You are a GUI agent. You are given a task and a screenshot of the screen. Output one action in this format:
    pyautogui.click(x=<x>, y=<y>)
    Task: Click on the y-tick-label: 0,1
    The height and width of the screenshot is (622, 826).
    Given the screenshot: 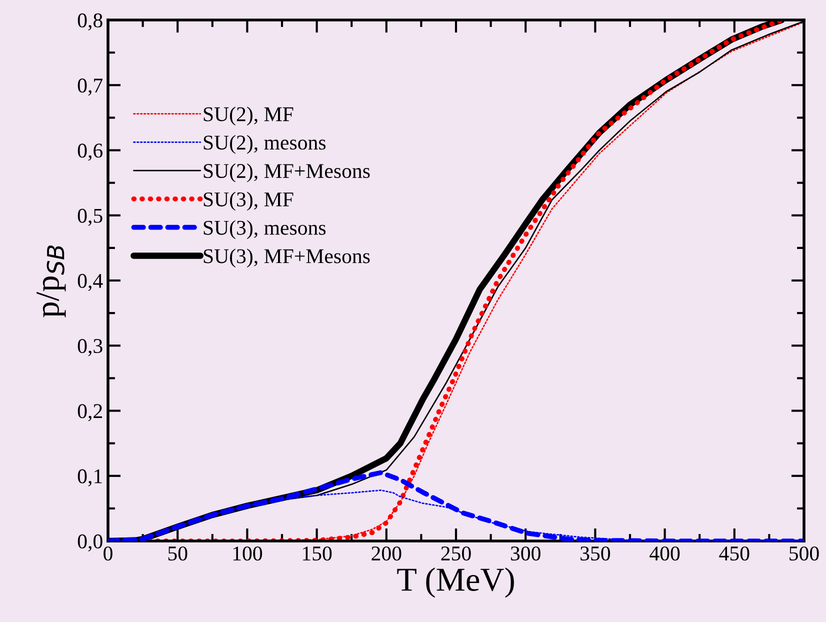 What is the action you would take?
    pyautogui.click(x=90, y=477)
    